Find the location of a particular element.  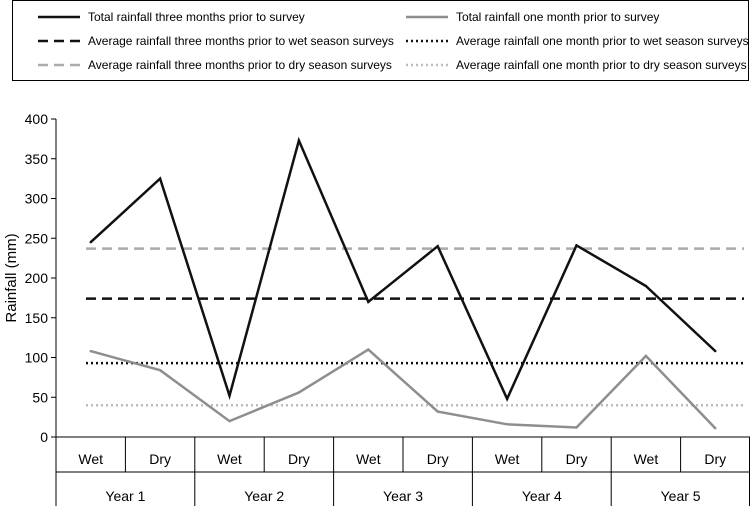

legend-label-2: Total rainfall one month prior to survey is located at coordinates (557, 17).